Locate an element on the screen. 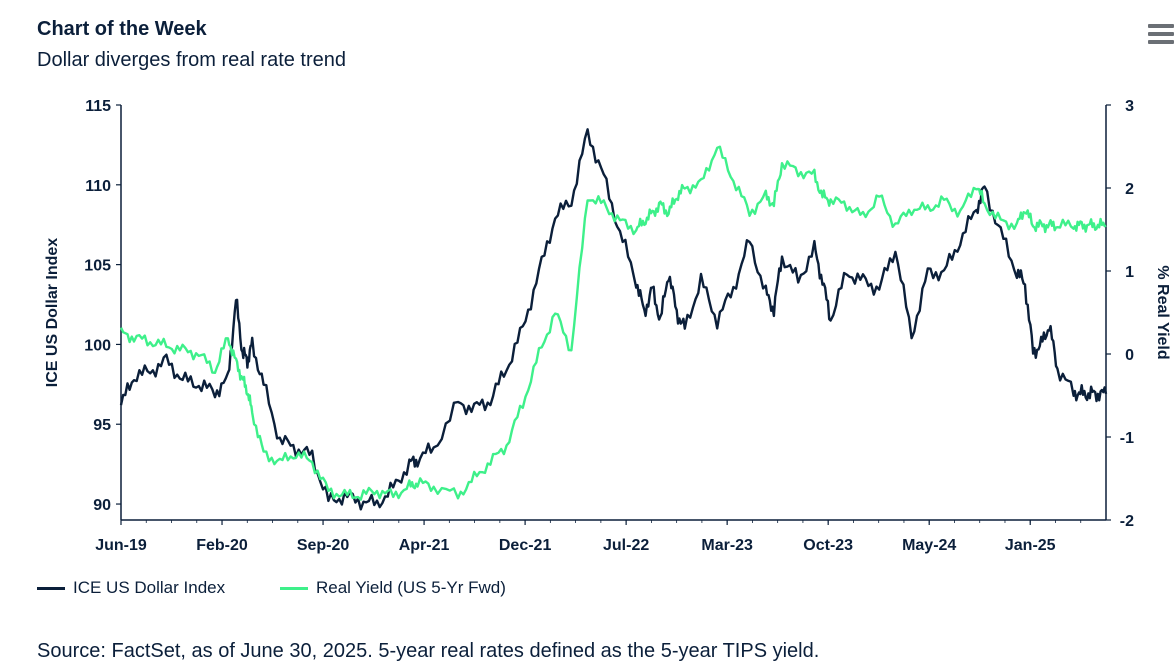 The width and height of the screenshot is (1175, 668). x-tick-label: Jul-22 is located at coordinates (626, 545).